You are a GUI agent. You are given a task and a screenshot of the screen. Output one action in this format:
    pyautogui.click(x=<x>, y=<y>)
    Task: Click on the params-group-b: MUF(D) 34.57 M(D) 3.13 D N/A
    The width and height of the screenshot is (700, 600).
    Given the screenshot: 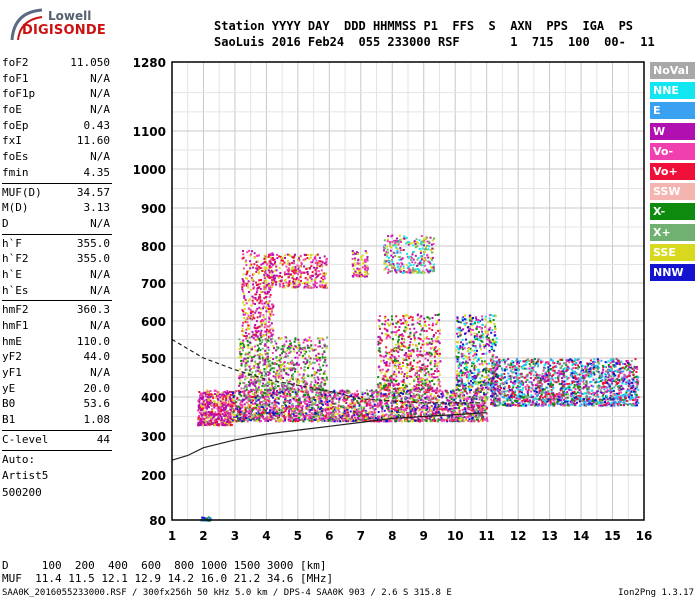 What is the action you would take?
    pyautogui.click(x=57, y=208)
    